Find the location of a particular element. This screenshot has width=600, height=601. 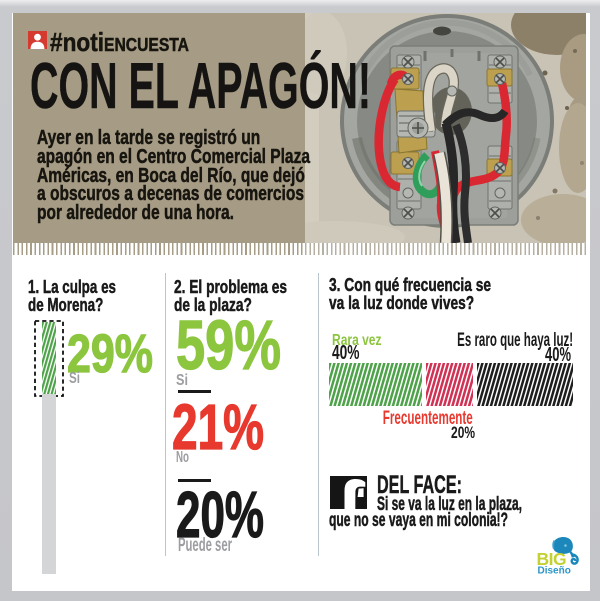

svg-text: BIG is located at coordinates (552, 559).